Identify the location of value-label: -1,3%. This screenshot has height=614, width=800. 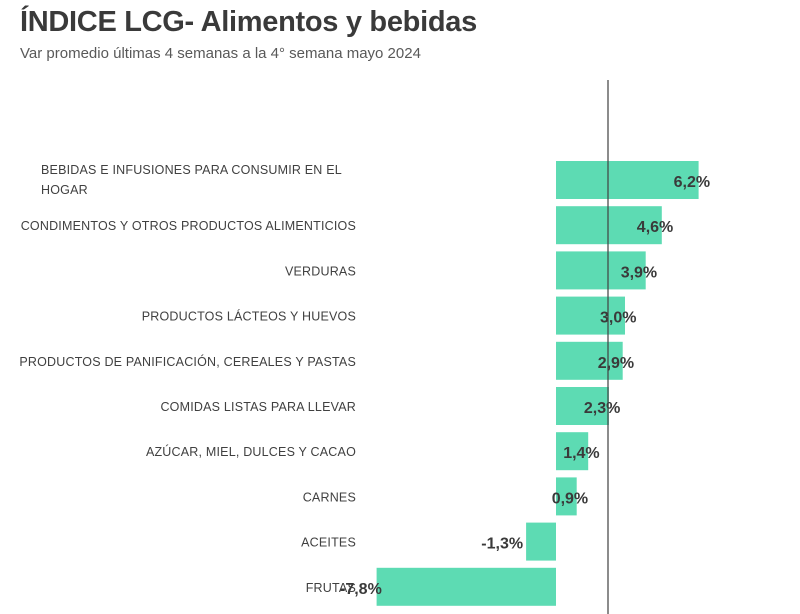
(502, 544).